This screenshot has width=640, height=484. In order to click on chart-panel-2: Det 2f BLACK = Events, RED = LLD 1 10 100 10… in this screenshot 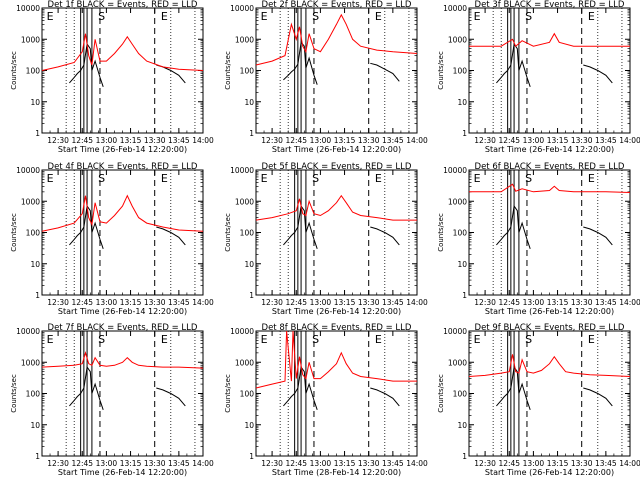, I will do `click(326, 77)`.